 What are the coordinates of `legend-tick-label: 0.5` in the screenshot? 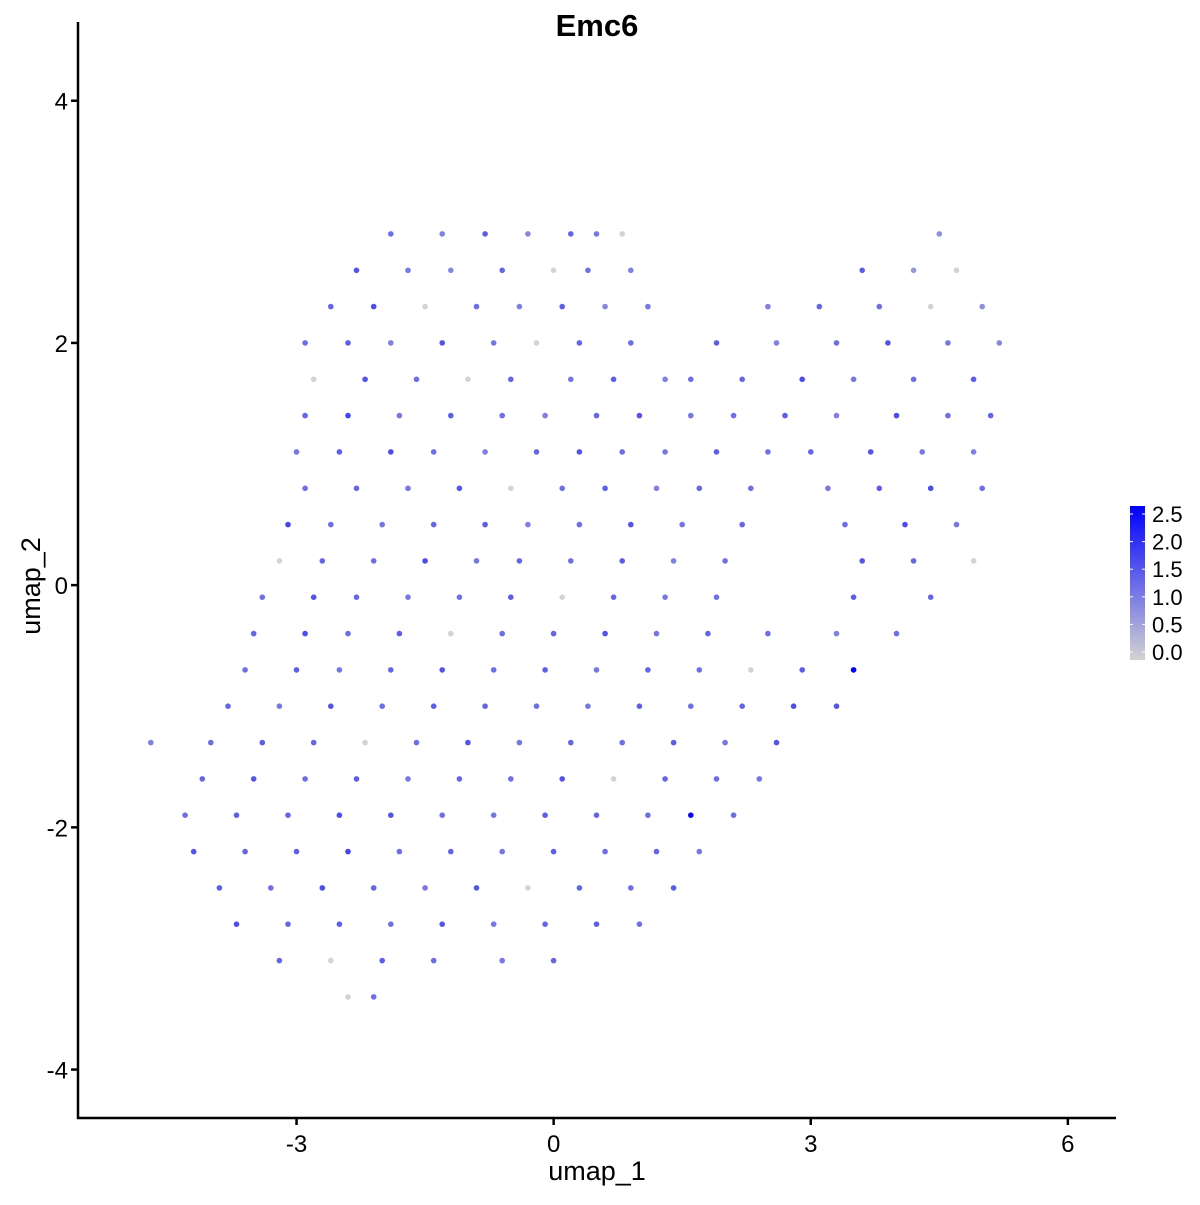 It's located at (1167, 624).